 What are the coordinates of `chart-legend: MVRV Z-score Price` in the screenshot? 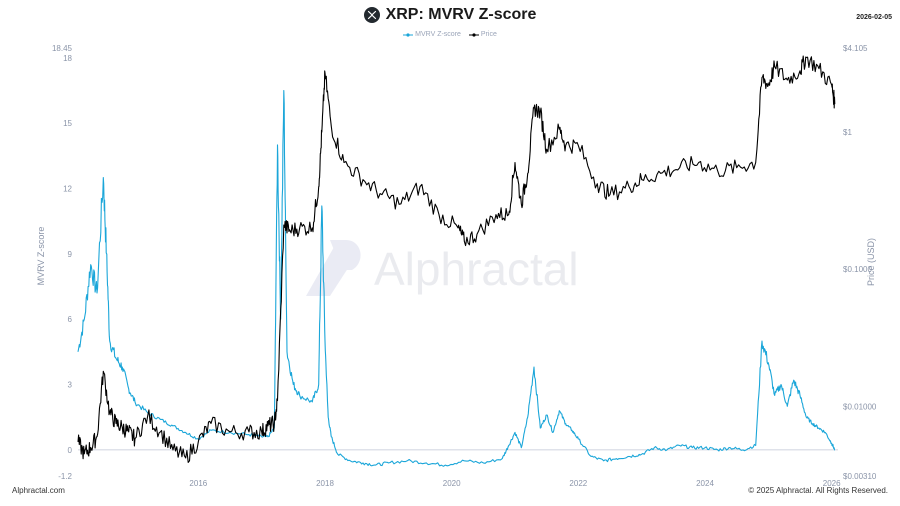 It's located at (450, 35).